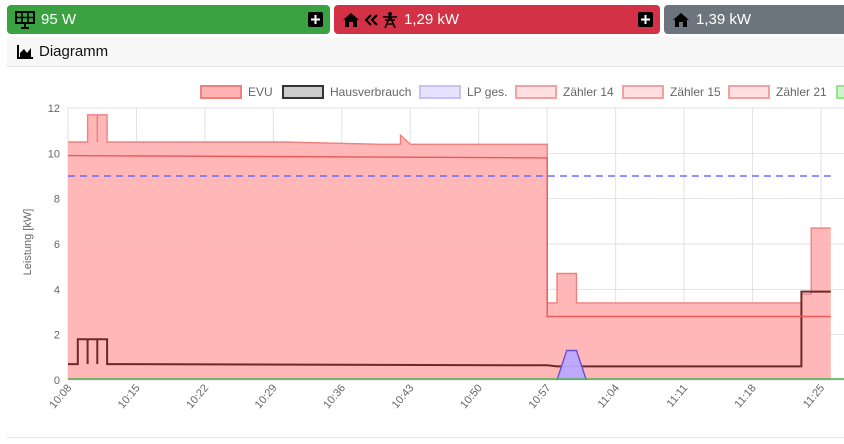 The width and height of the screenshot is (844, 444). I want to click on legend-item: Zähler 15, so click(671, 92).